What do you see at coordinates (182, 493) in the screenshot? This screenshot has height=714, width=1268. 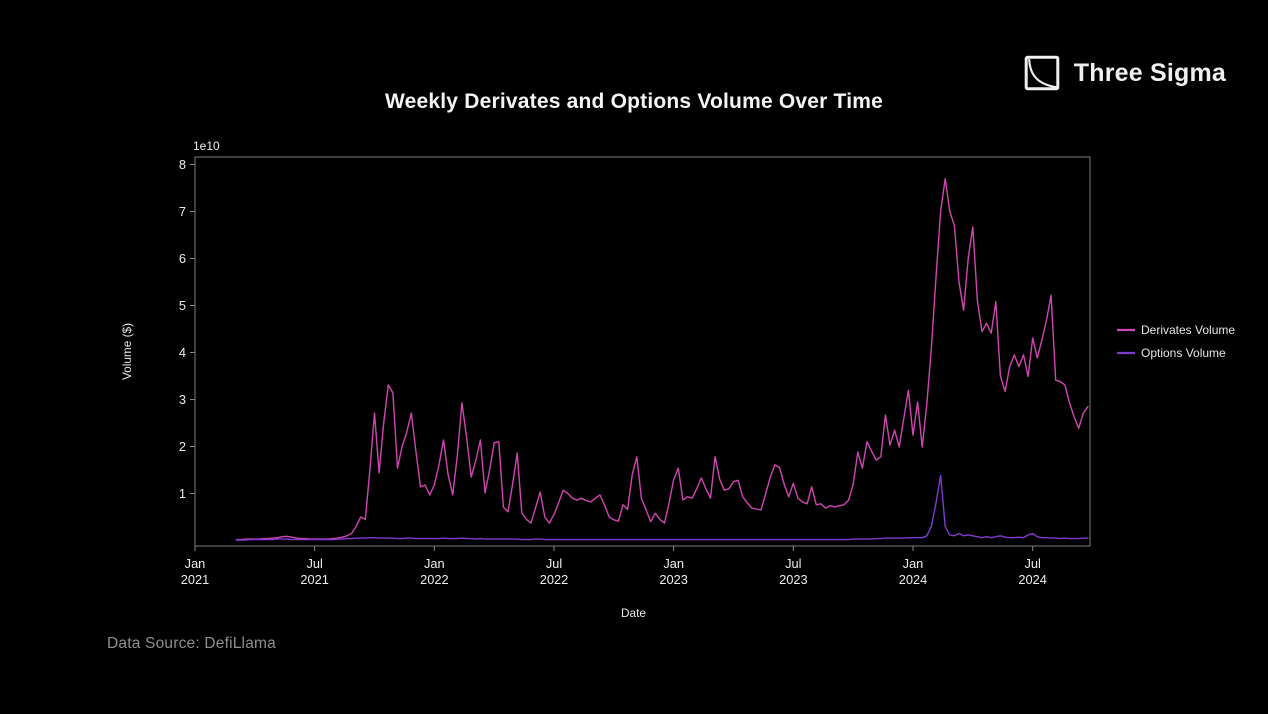 I see `y-tick-label: 1` at bounding box center [182, 493].